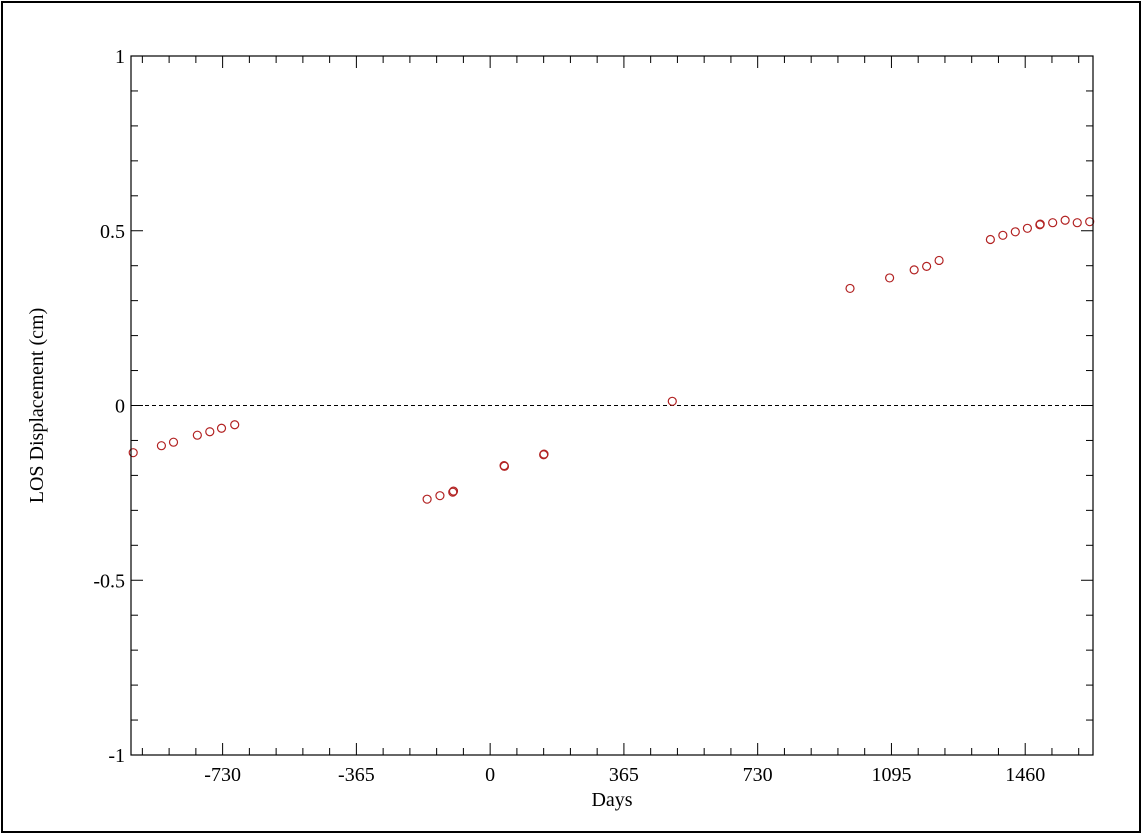  What do you see at coordinates (490, 775) in the screenshot?
I see `x-tick-label: 0` at bounding box center [490, 775].